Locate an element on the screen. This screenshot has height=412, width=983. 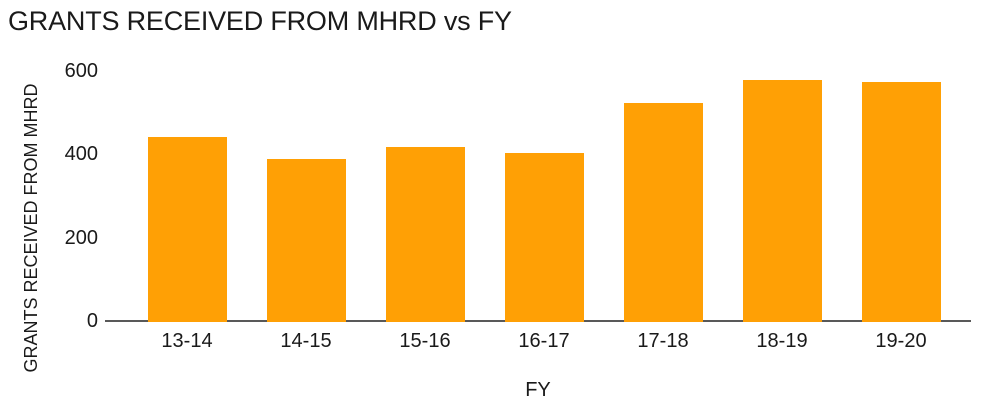
chart-title: GRANTS RECEIVED FROM MHRD vs FY is located at coordinates (260, 21).